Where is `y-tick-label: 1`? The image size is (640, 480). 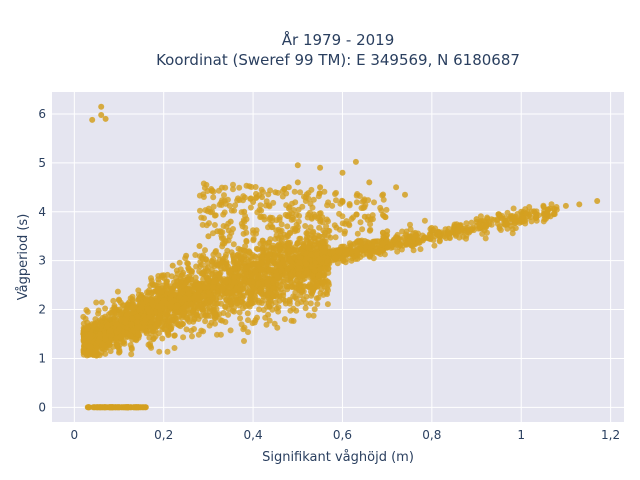
y-tick-label: 1 is located at coordinates (42, 358).